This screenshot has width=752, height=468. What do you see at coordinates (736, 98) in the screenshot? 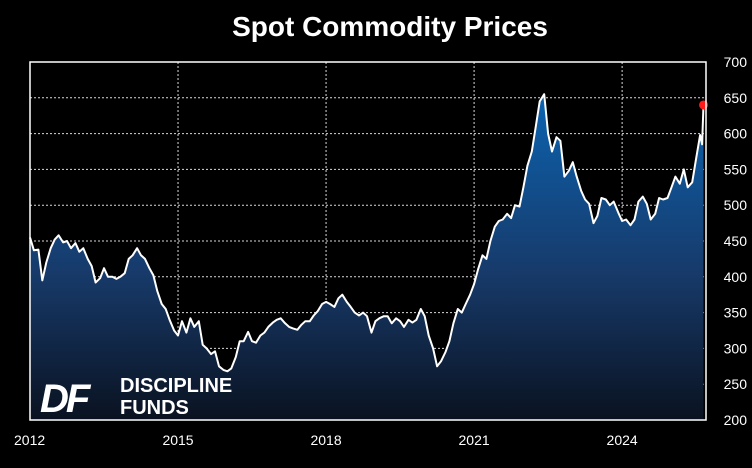
I see `y-tick-label: 650` at bounding box center [736, 98].